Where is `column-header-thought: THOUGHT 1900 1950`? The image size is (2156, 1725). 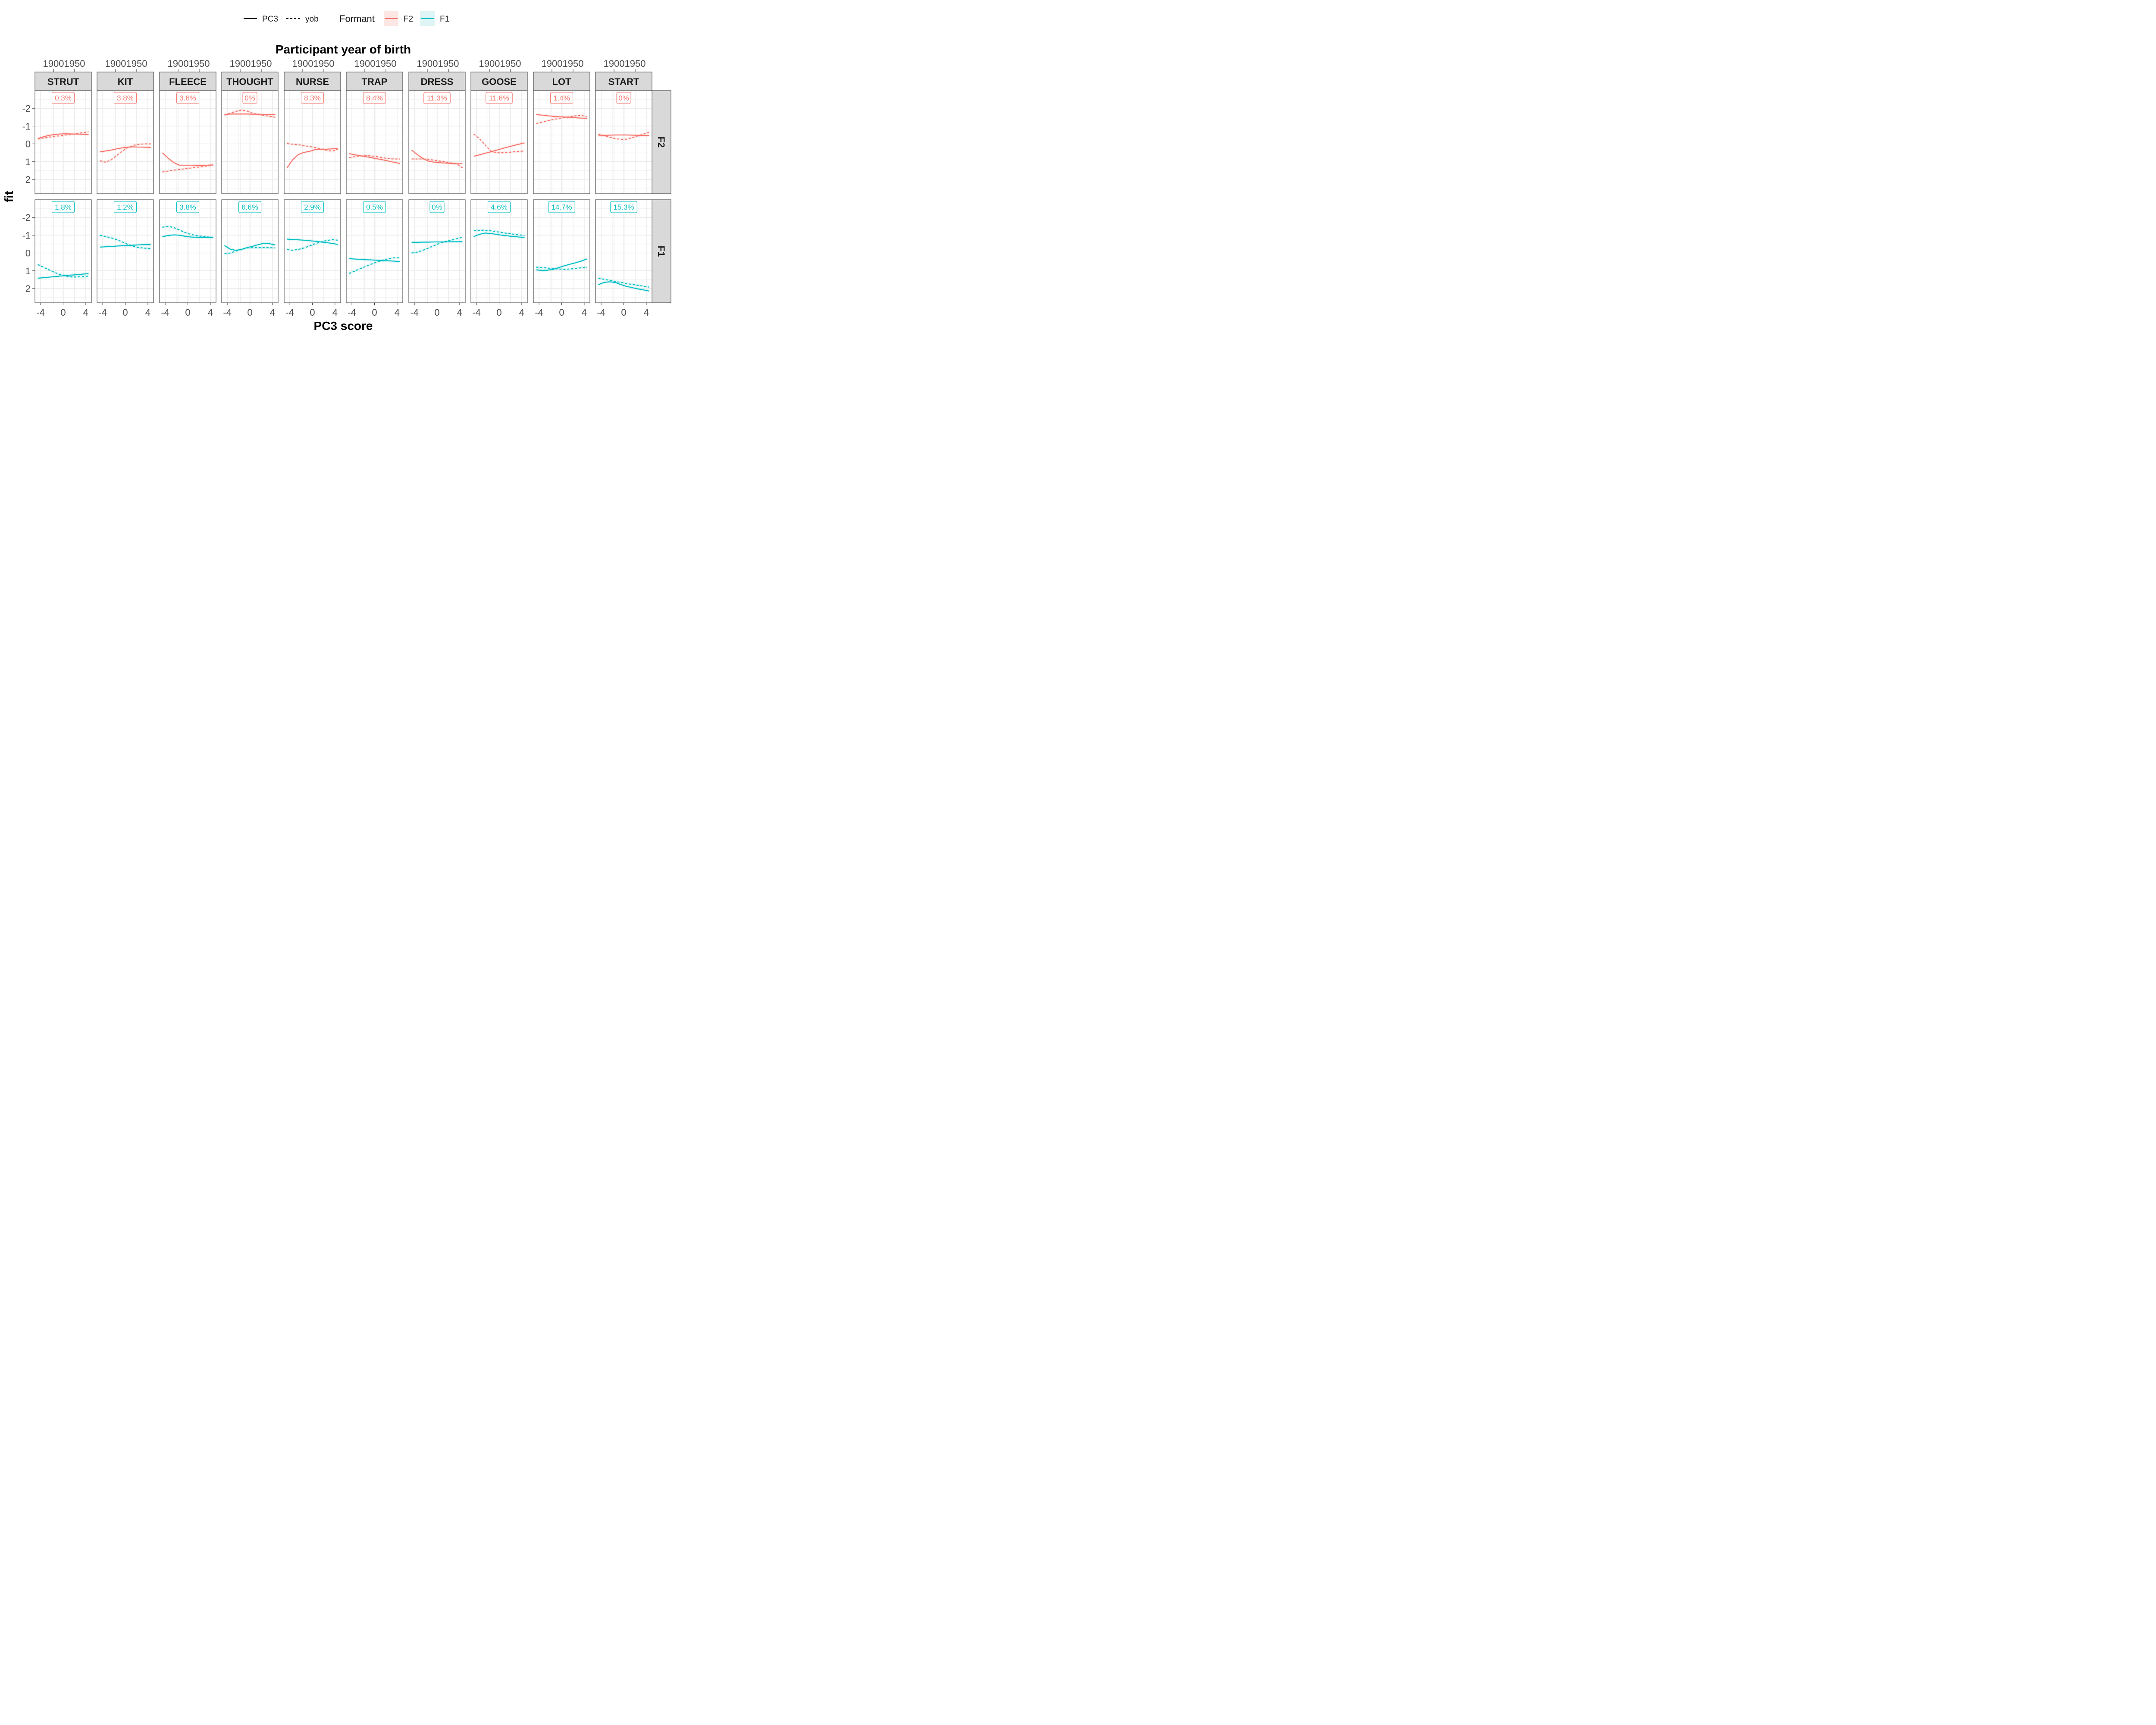 column-header-thought: THOUGHT 1900 1950 is located at coordinates (250, 75).